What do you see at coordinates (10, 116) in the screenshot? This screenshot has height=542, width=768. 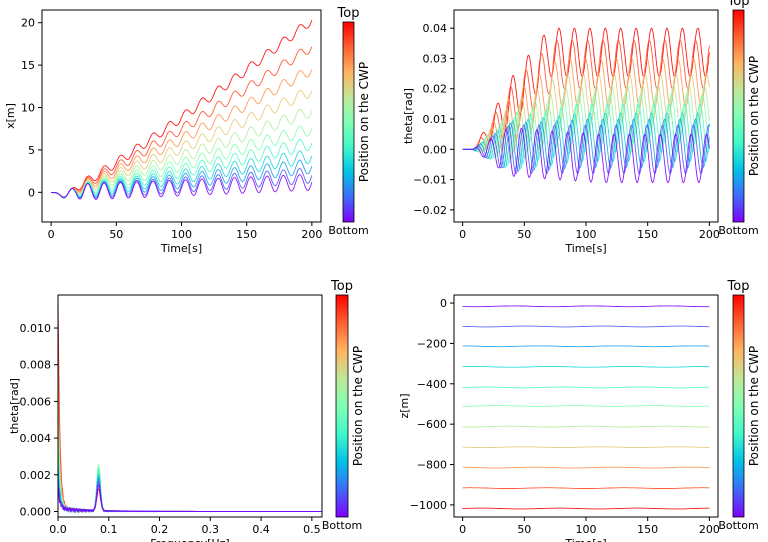 I see `y-axis-label: x[m]` at bounding box center [10, 116].